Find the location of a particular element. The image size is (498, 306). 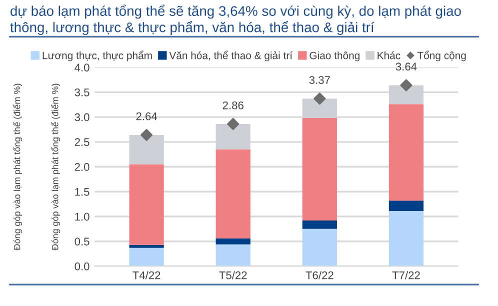

legend-label: Giao thông is located at coordinates (335, 57).